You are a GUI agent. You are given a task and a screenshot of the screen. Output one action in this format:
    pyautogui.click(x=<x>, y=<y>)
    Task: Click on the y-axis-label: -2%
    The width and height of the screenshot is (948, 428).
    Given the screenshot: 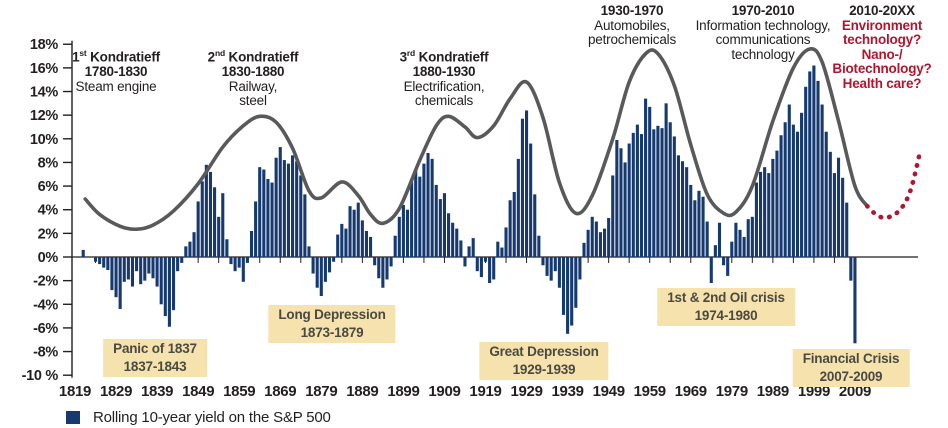 What is the action you would take?
    pyautogui.click(x=45, y=282)
    